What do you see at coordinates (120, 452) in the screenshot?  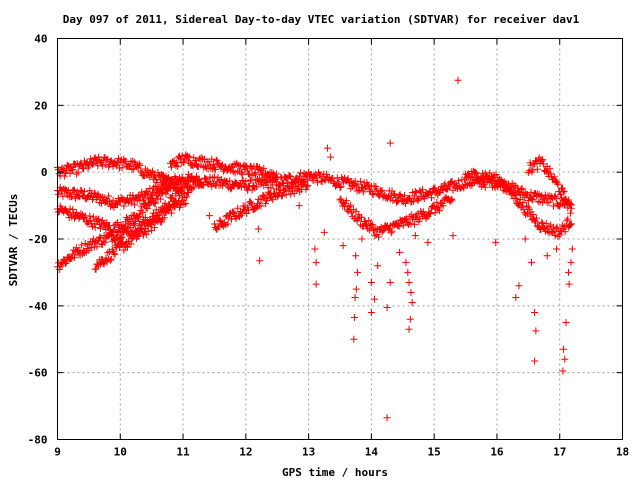 I see `x-tick-label: 10` at bounding box center [120, 452].